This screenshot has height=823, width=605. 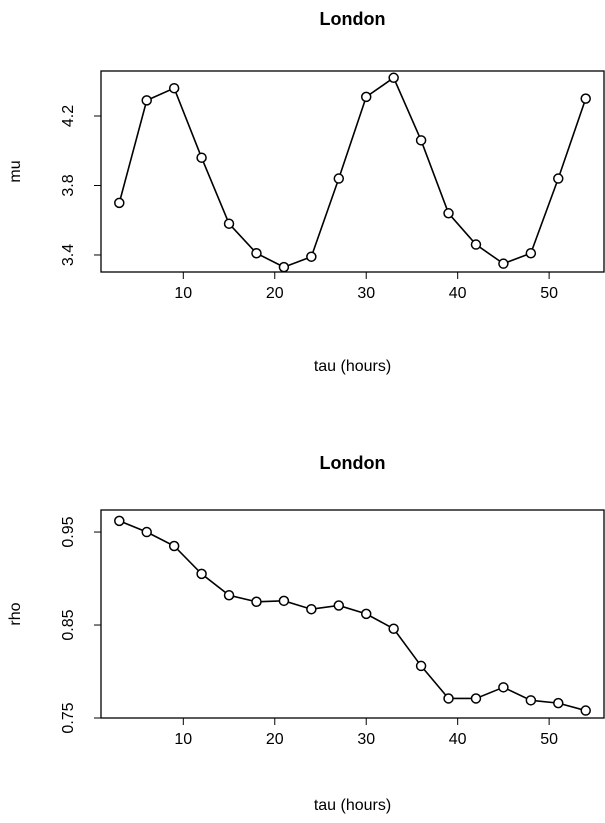 I want to click on y-axis-label: rho, so click(x=15, y=613).